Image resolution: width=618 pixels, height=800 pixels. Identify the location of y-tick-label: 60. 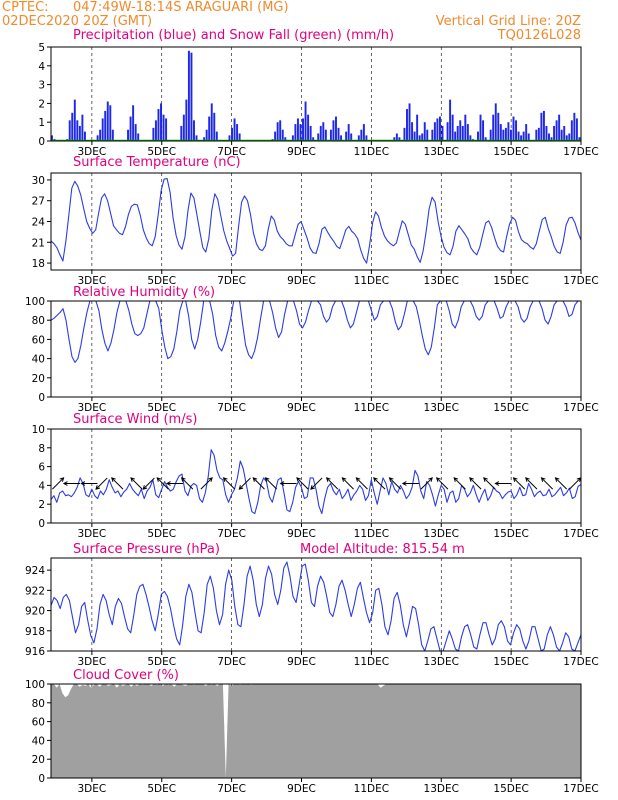
(38, 723).